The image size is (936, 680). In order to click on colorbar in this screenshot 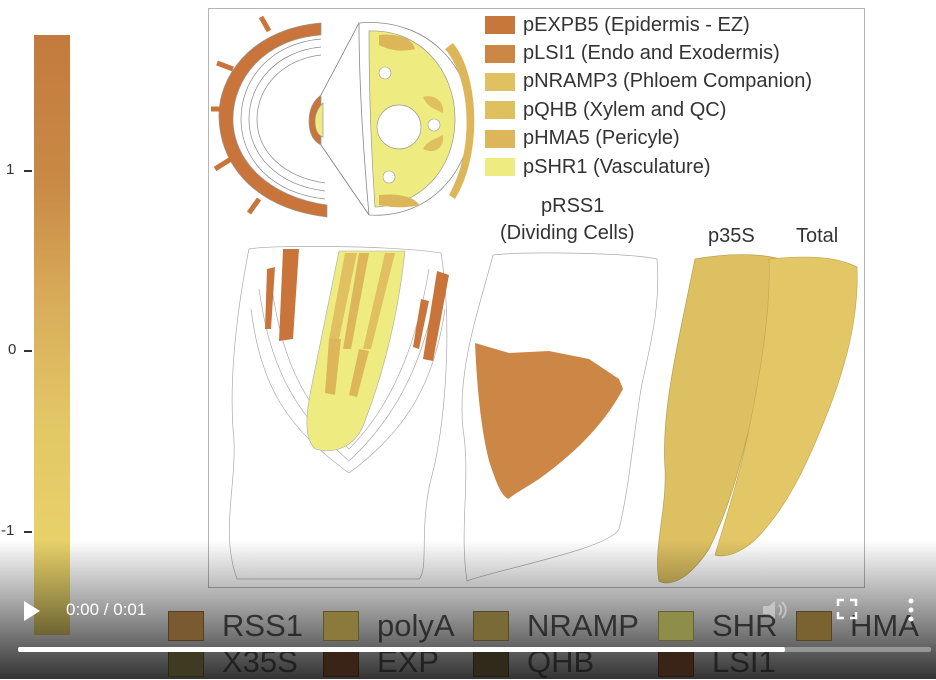, I will do `click(52, 335)`.